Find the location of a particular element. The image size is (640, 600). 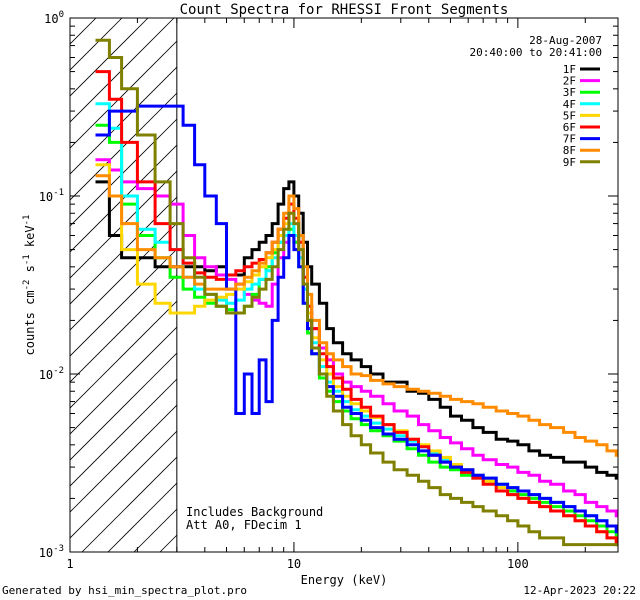

legend-label-9F: 9F is located at coordinates (569, 162).